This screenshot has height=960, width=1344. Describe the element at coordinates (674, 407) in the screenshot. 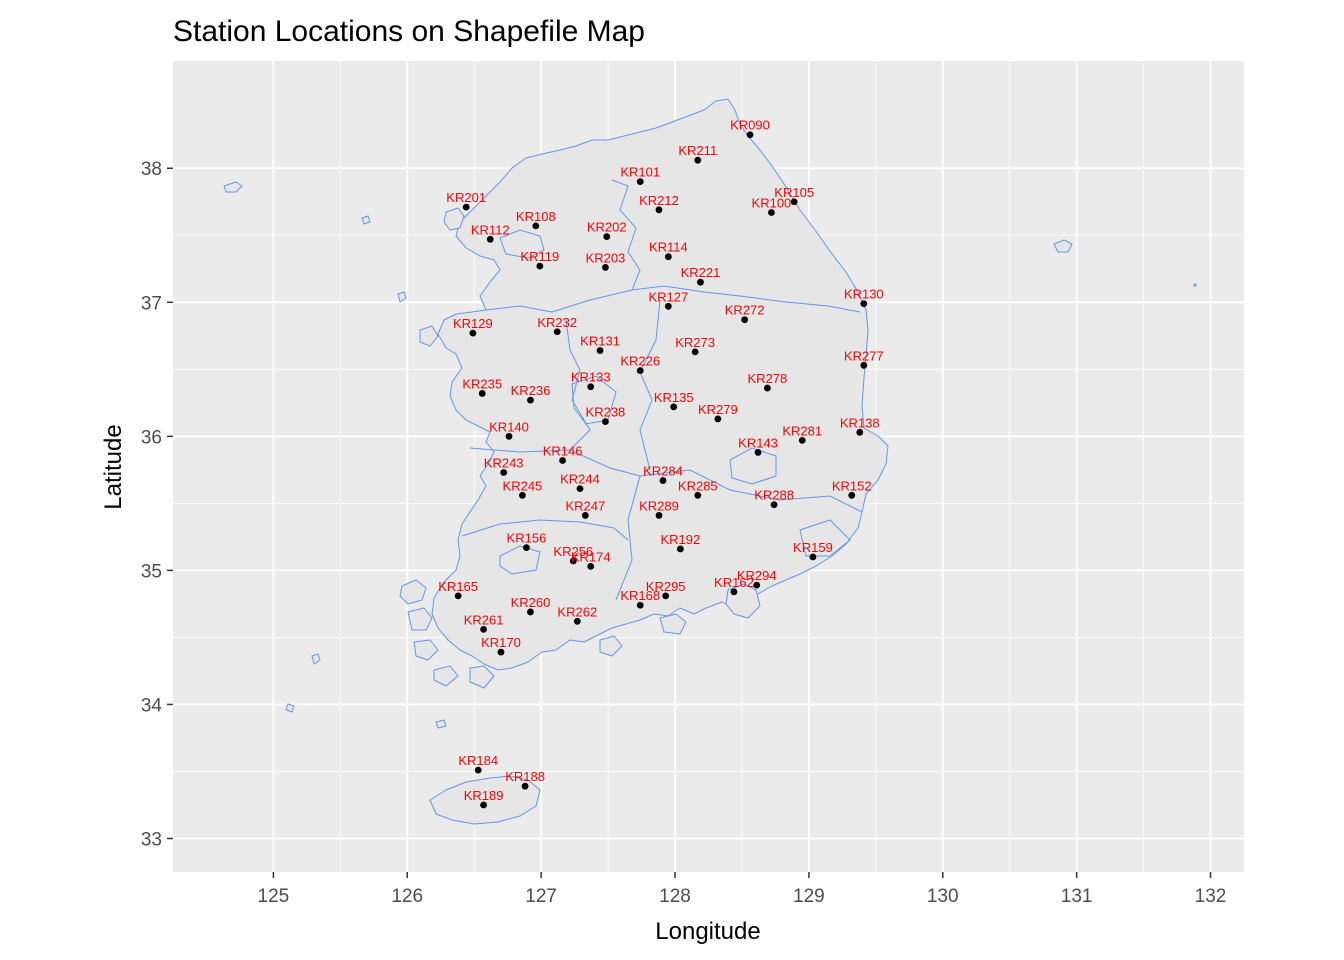

I see `station-point-kr135` at that location.